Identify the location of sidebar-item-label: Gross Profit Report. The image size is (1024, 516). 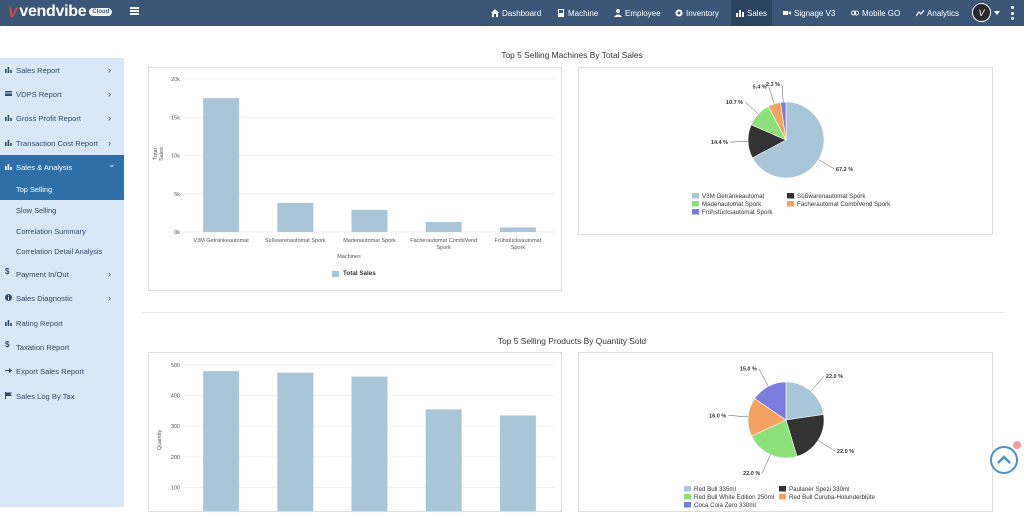
(48, 118).